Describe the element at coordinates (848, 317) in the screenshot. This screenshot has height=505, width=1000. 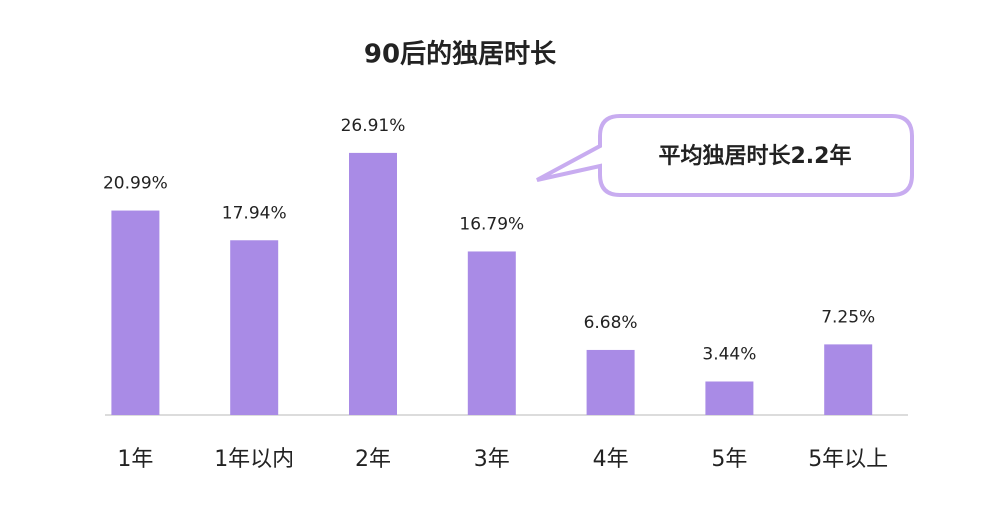
I see `value-label: 7.25%` at that location.